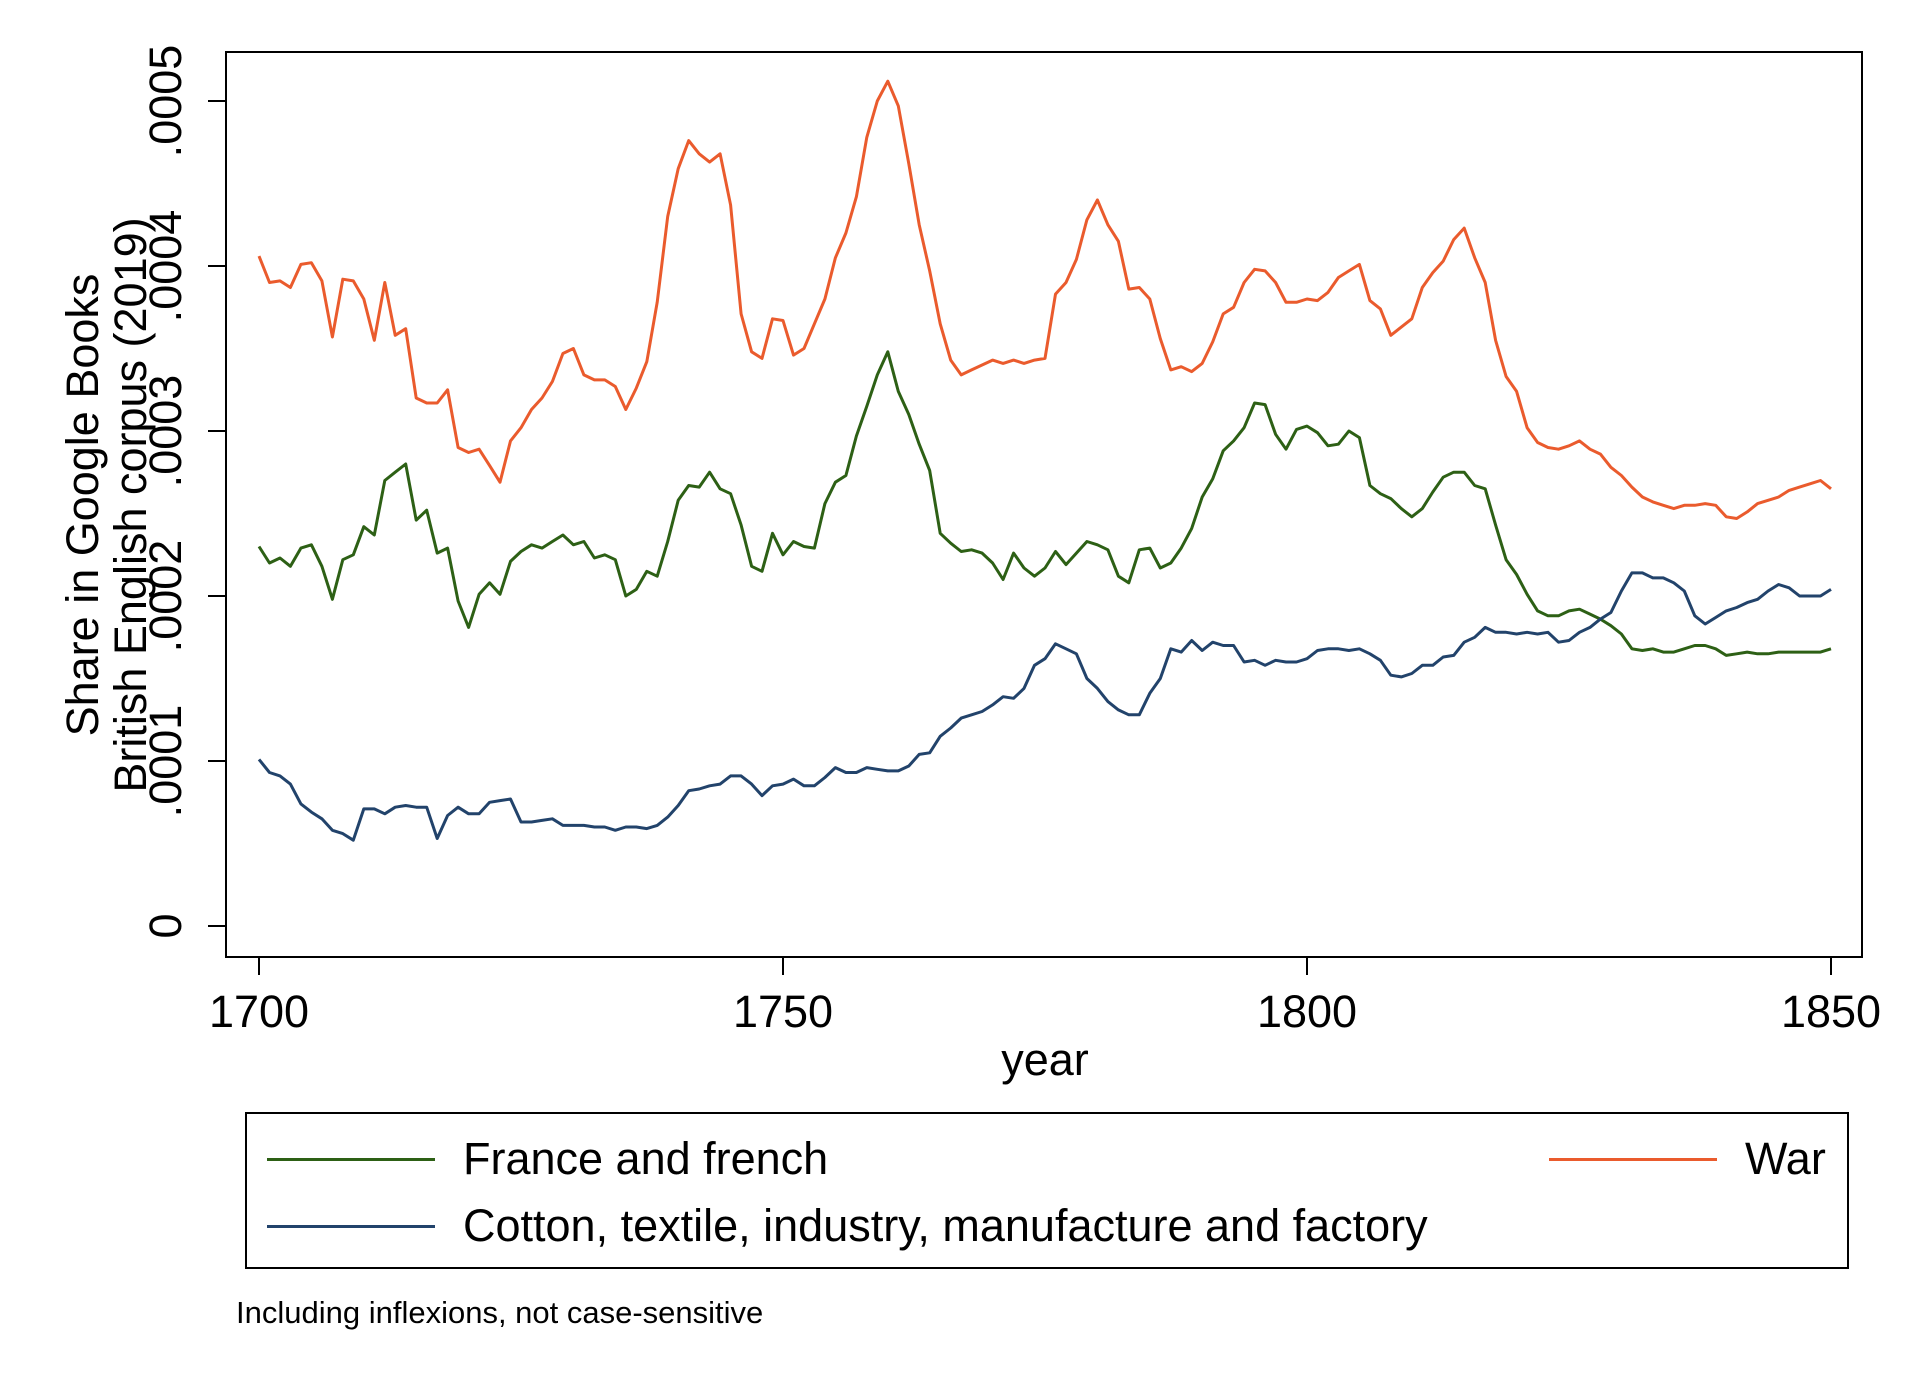 The height and width of the screenshot is (1386, 1906). What do you see at coordinates (351, 1159) in the screenshot?
I see `legend-swatch-france` at bounding box center [351, 1159].